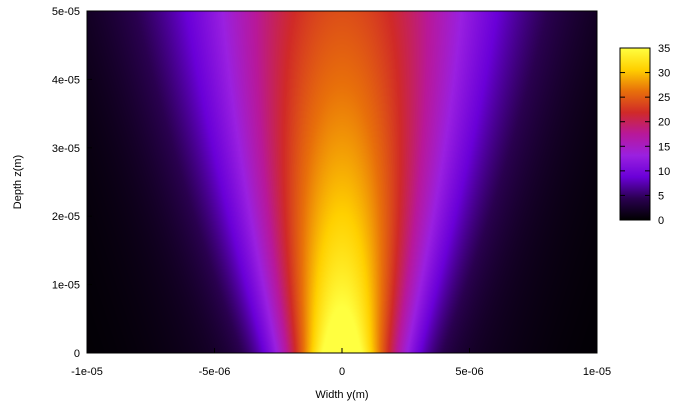  I want to click on colorbar-gradient, so click(635, 134).